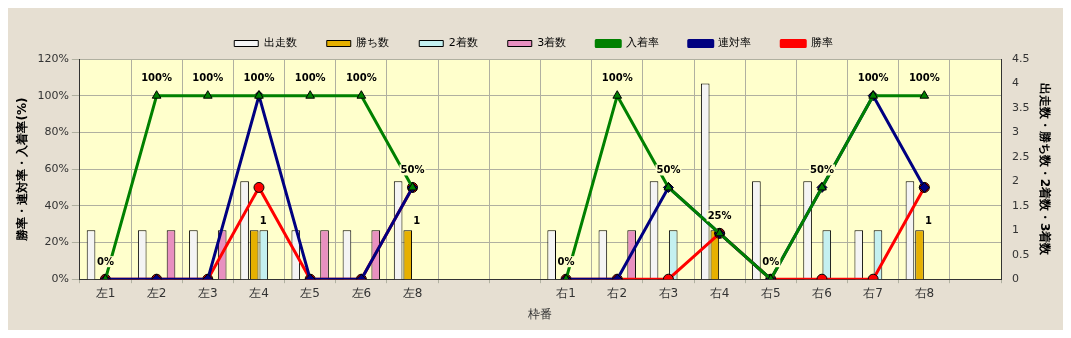 Image resolution: width=1071 pixels, height=338 pixels. I want to click on y2-tick-label: 0.5, so click(1021, 254).